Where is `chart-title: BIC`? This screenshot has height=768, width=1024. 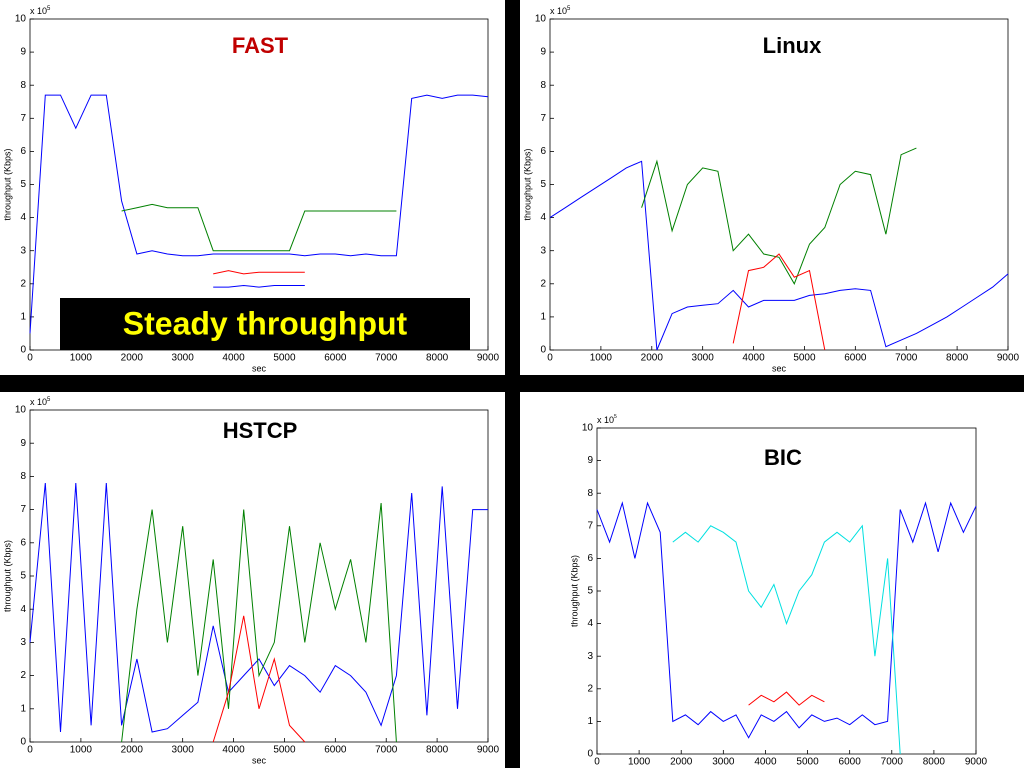
chart-title: BIC is located at coordinates (783, 457).